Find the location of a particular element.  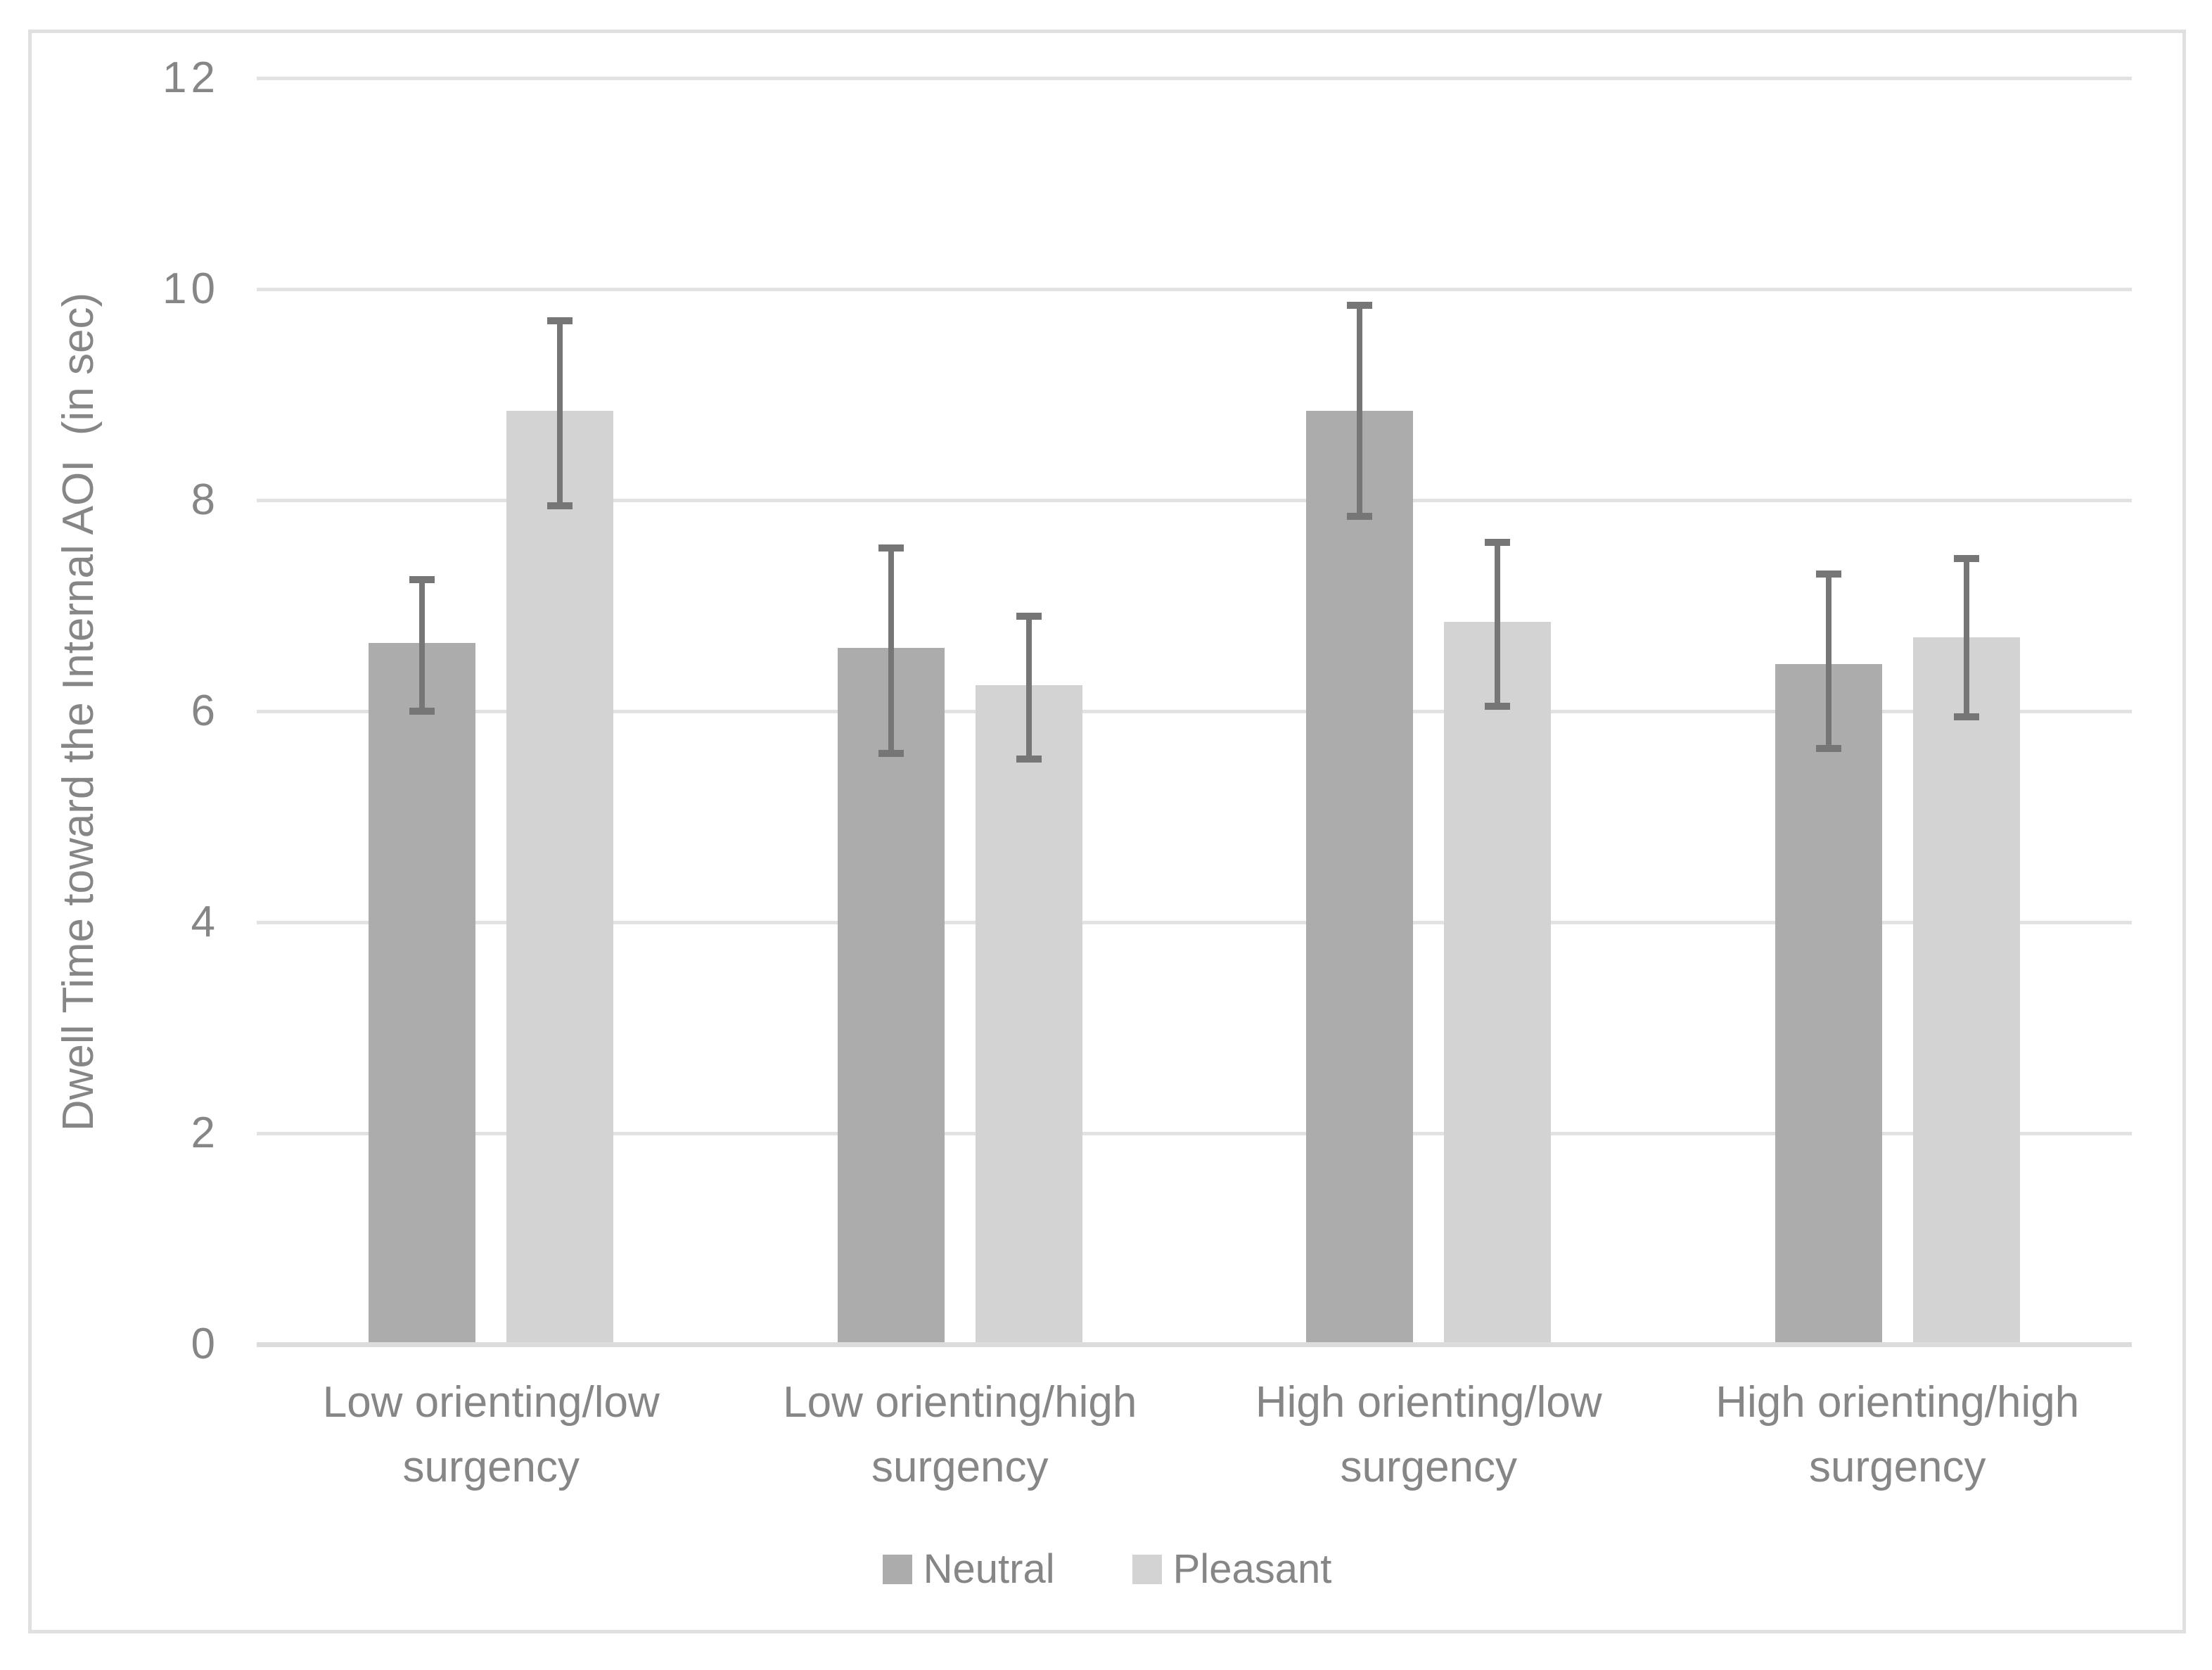

y-tick-label-4: 4 is located at coordinates (205, 922).